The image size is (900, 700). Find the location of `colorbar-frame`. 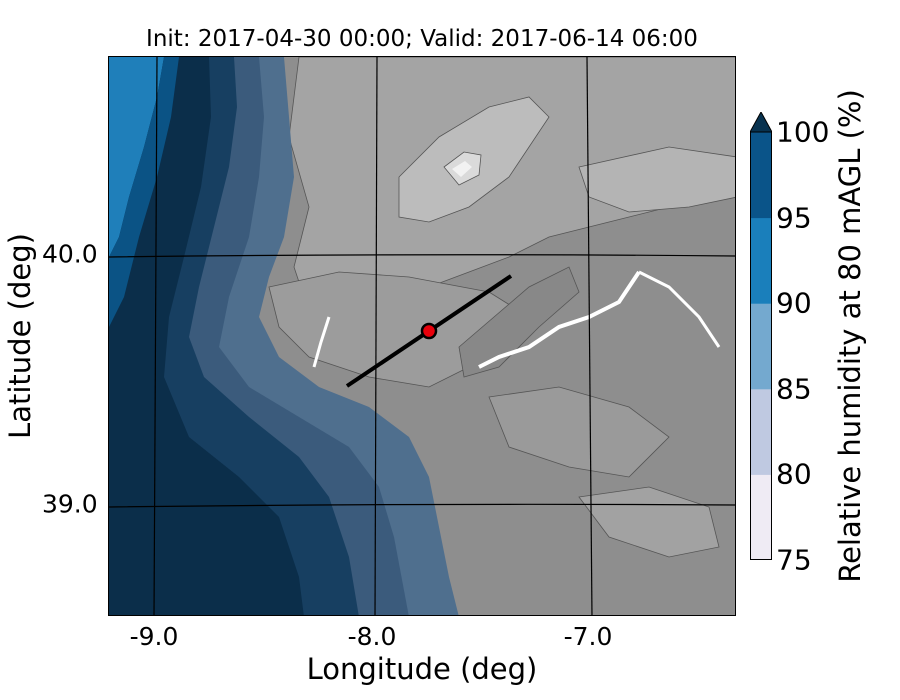

colorbar-frame is located at coordinates (761, 345).